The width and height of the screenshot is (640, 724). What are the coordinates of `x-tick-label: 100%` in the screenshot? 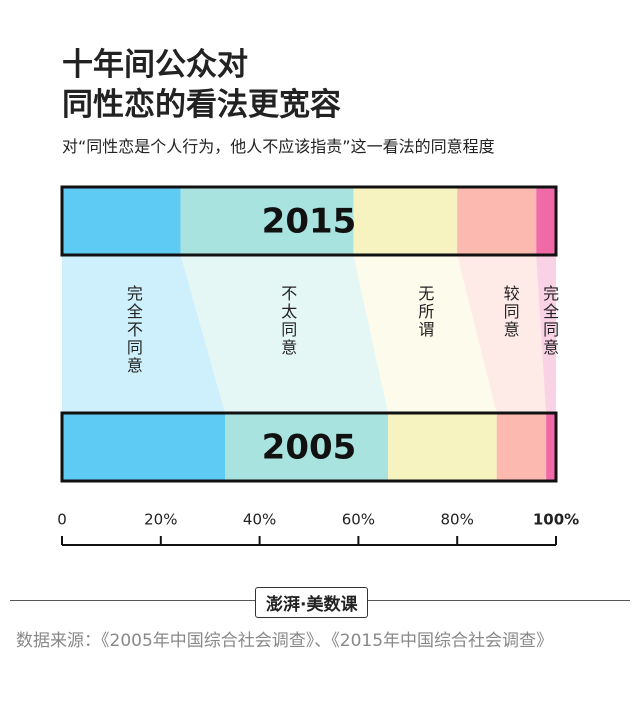 It's located at (556, 520).